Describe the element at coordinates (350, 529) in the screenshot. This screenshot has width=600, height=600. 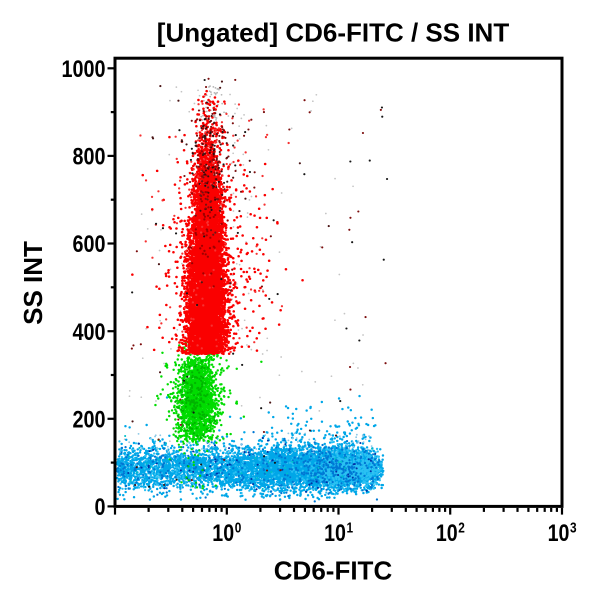
I see `svg-text: 1` at that location.